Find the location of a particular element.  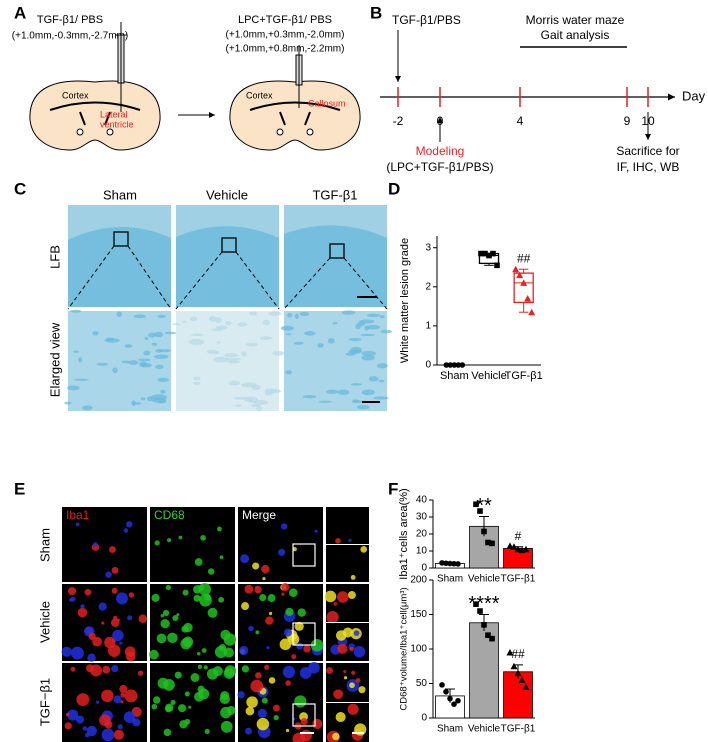

panel-label: E is located at coordinates (19, 488).